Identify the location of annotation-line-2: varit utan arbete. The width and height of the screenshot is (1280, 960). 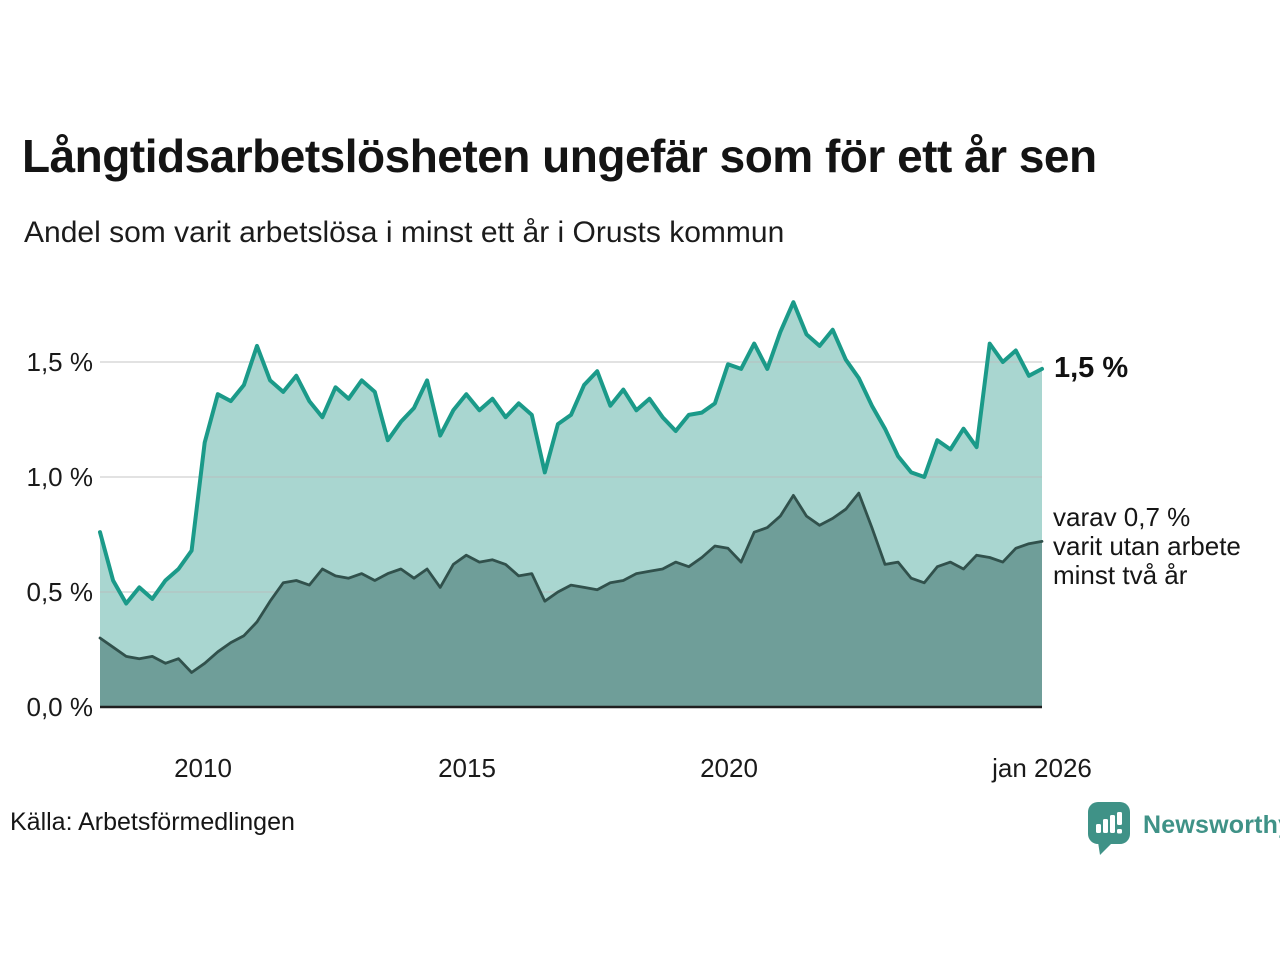
(1147, 546).